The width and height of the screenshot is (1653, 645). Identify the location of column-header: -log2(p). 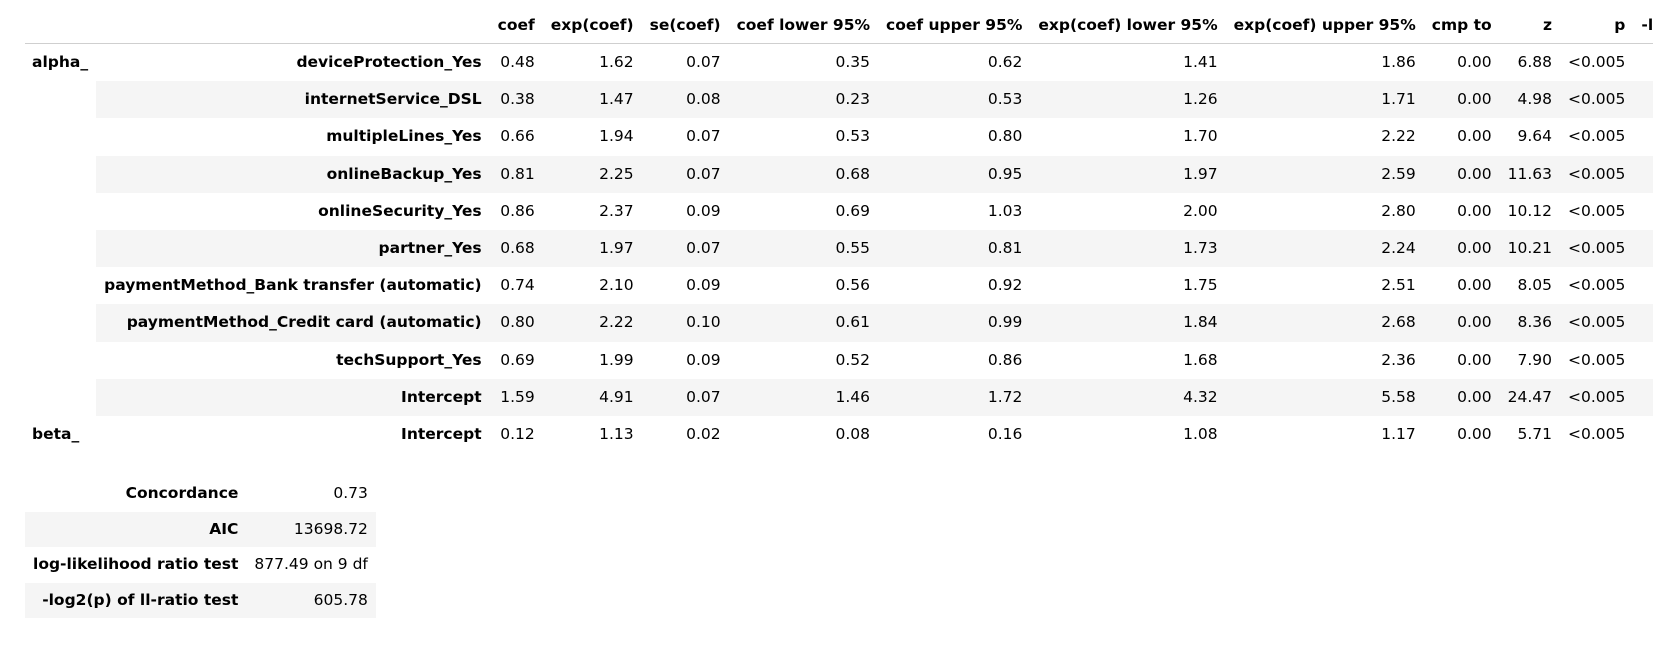
(1643, 26).